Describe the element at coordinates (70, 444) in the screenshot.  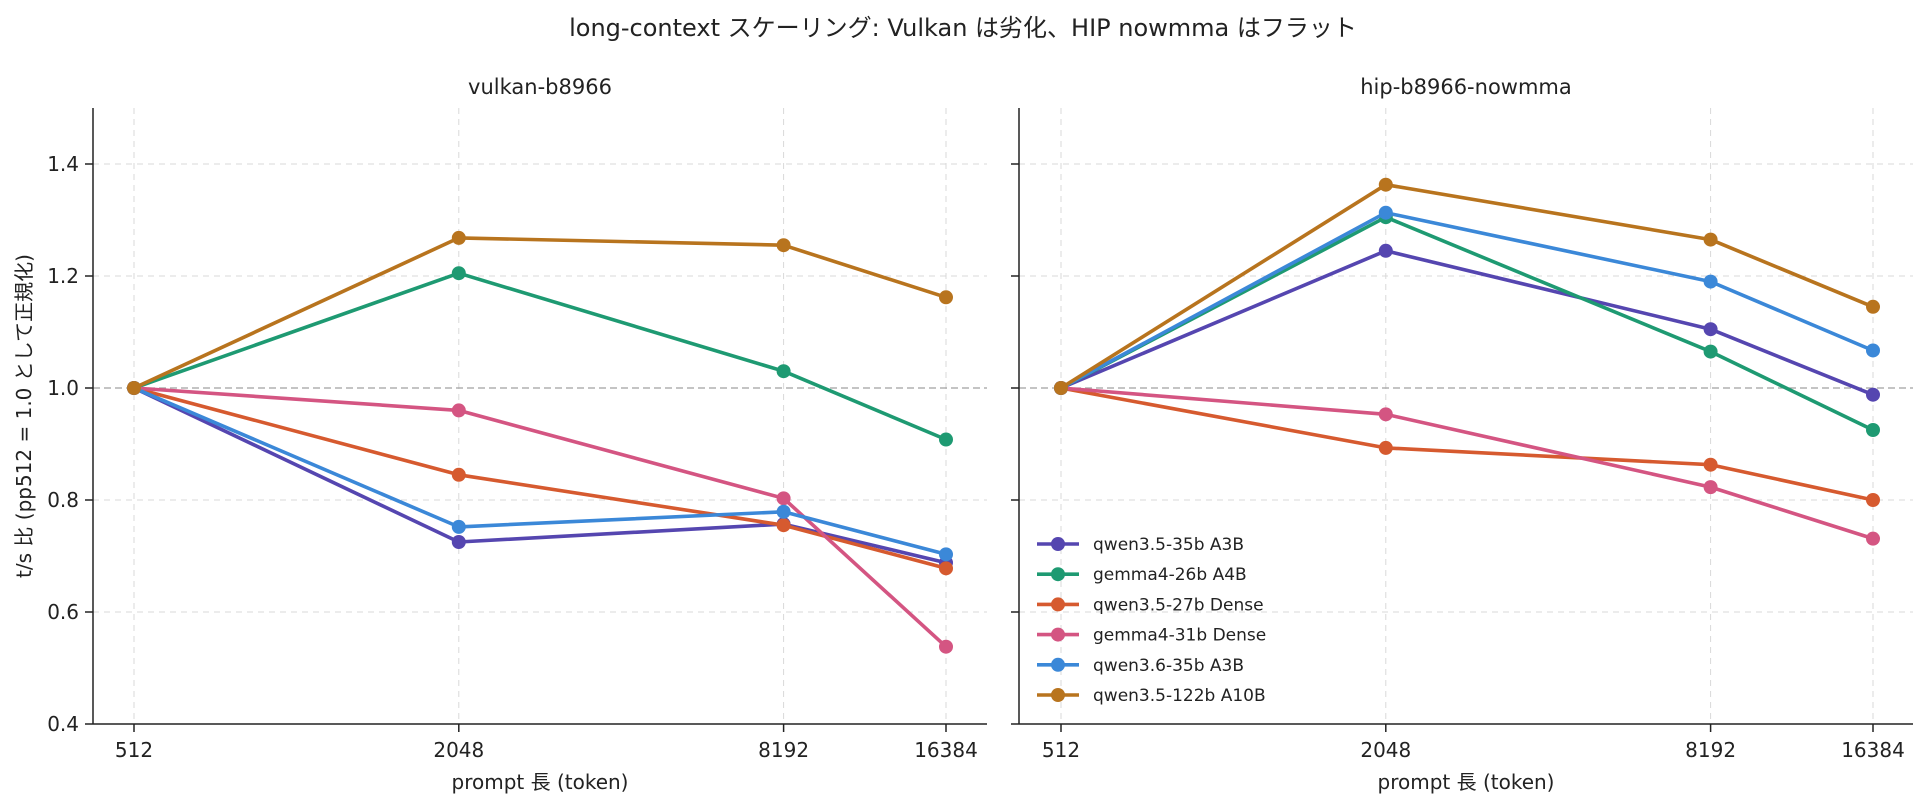
I see `y-ticks-left: 0.4 0.6 0.8 1.0 1.2 1.4` at that location.